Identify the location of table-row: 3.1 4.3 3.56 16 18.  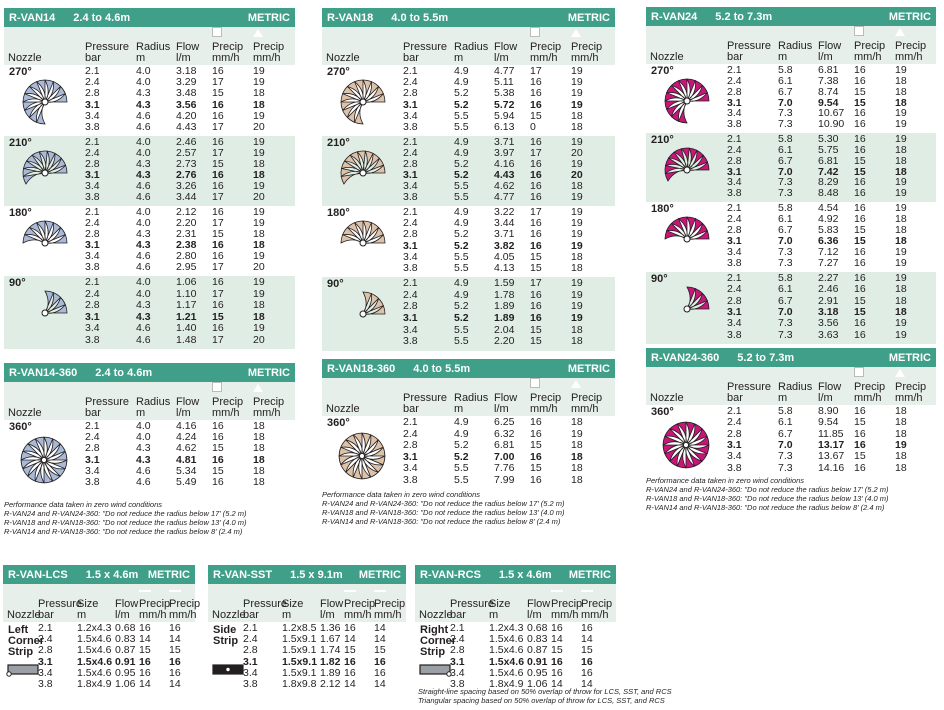
(149, 105).